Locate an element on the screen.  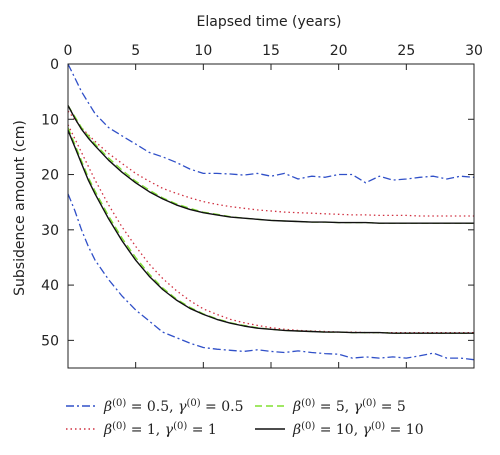
y-tick-label-20: 20 is located at coordinates (50, 176).